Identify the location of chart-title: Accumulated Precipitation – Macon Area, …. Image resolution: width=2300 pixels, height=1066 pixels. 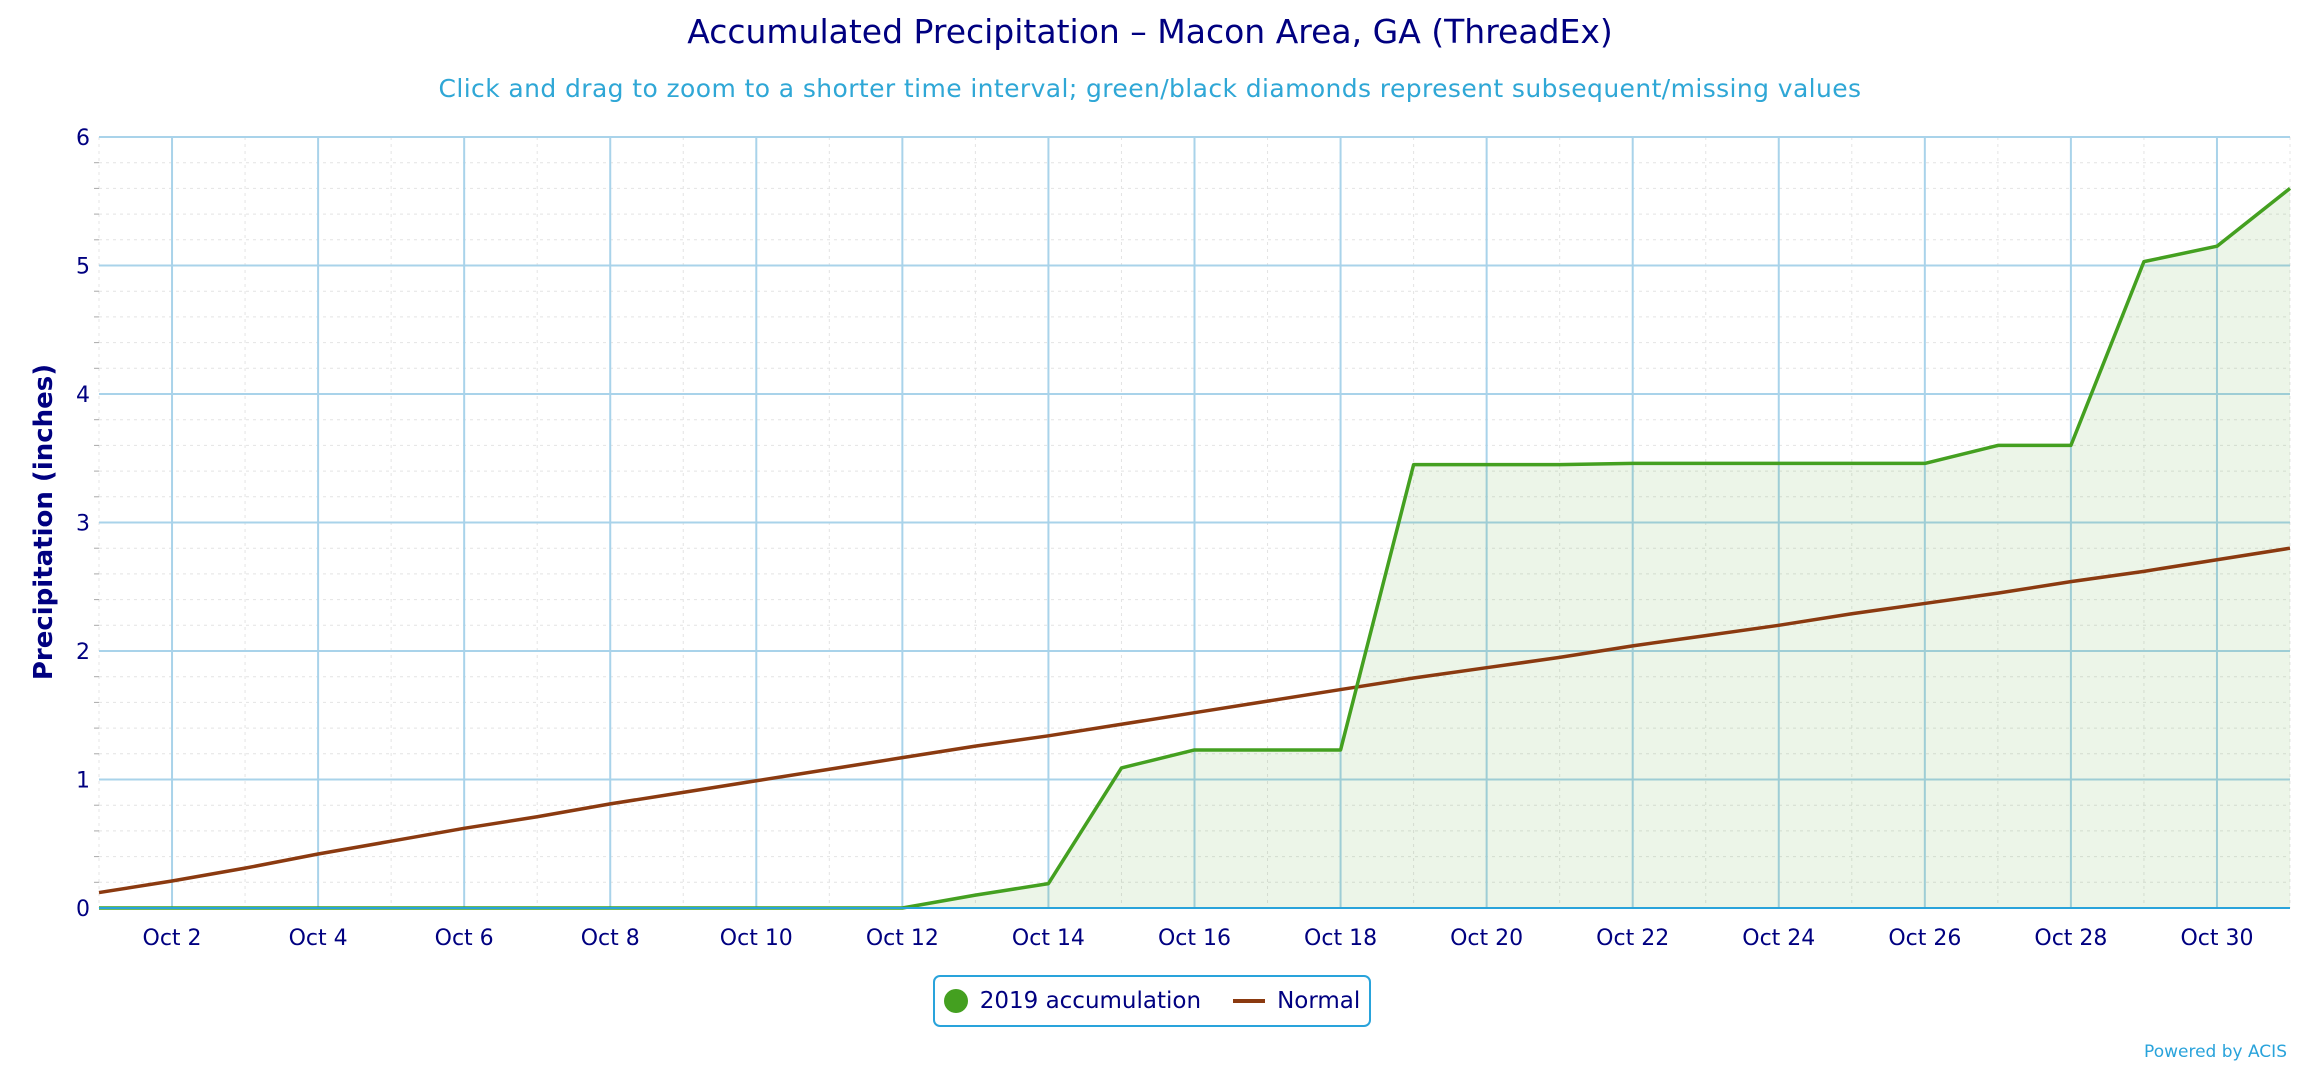
(1150, 31).